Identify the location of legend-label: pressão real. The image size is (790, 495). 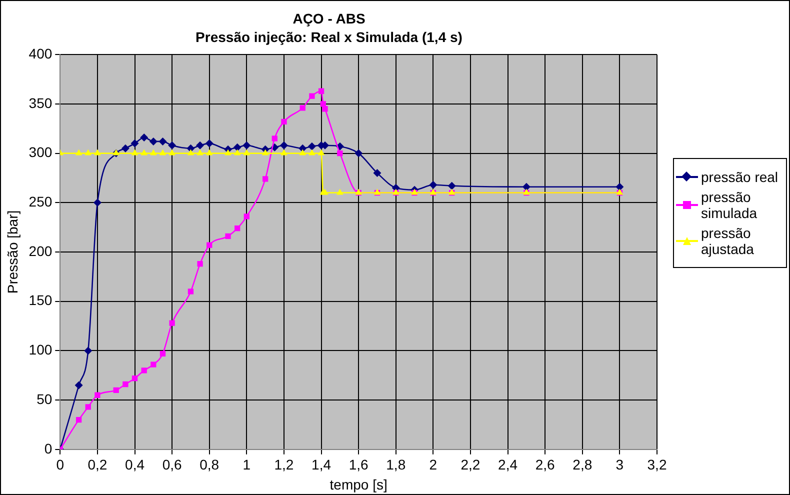
(740, 177).